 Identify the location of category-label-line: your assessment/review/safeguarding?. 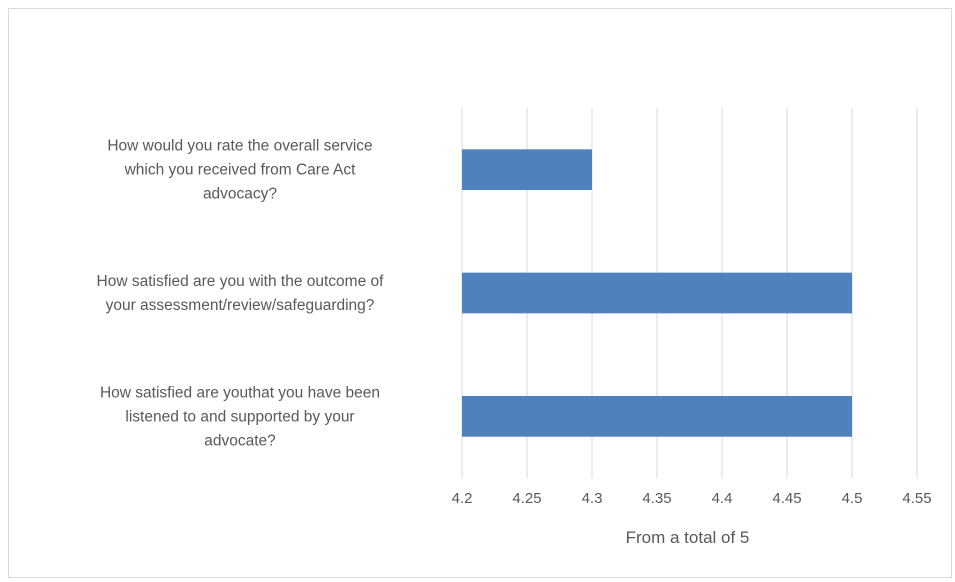
(240, 305).